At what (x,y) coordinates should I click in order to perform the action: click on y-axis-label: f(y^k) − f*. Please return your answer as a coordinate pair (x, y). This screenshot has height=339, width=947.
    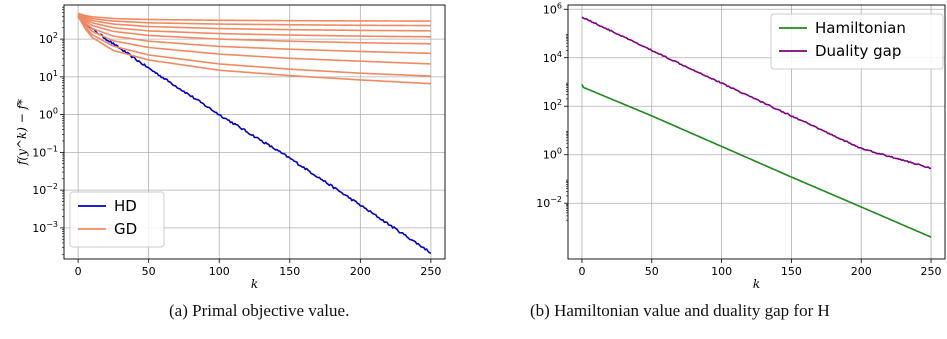
    Looking at the image, I should click on (22, 132).